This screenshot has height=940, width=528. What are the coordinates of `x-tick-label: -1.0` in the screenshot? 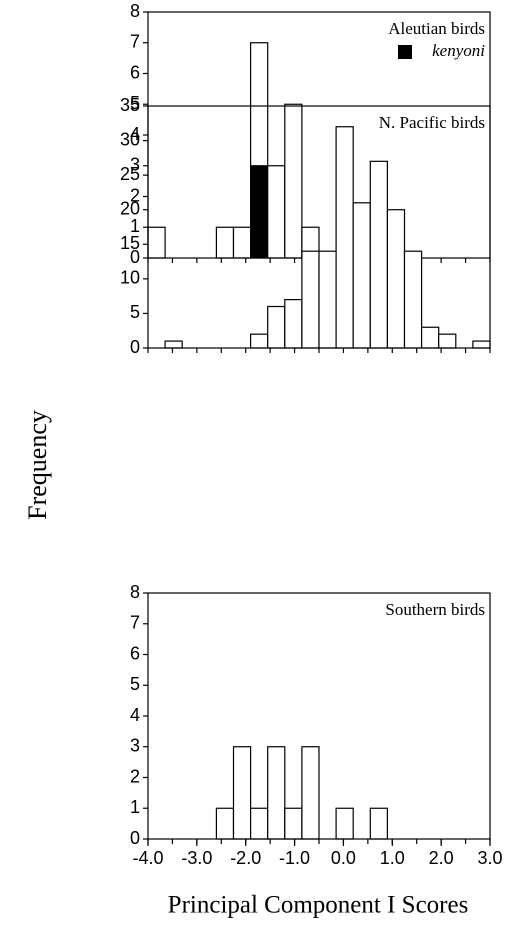 It's located at (294, 858).